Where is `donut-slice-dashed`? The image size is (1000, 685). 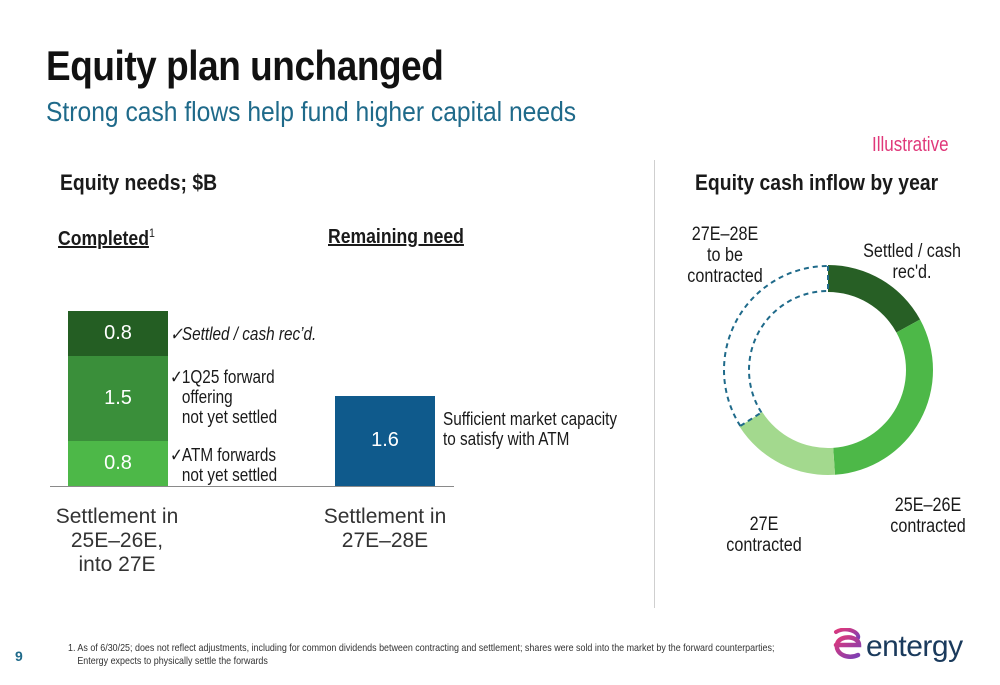
donut-slice-dashed is located at coordinates (776, 346).